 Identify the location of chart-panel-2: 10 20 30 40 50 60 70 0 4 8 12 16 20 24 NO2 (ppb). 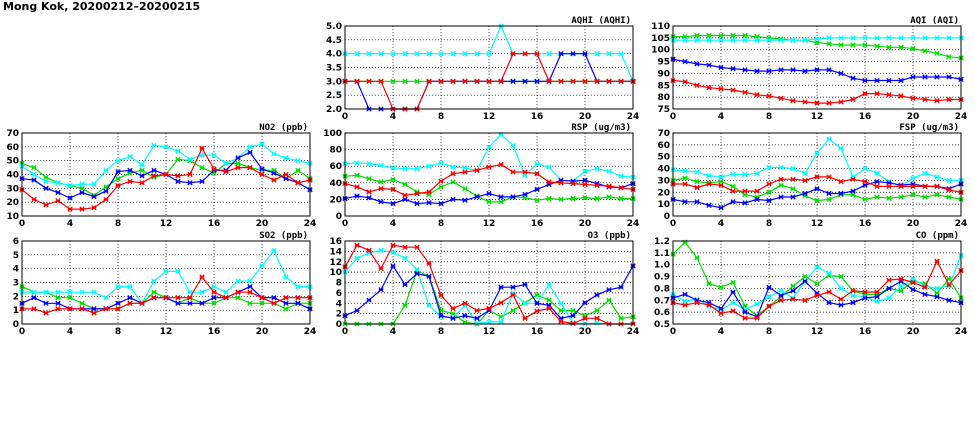
(161, 176).